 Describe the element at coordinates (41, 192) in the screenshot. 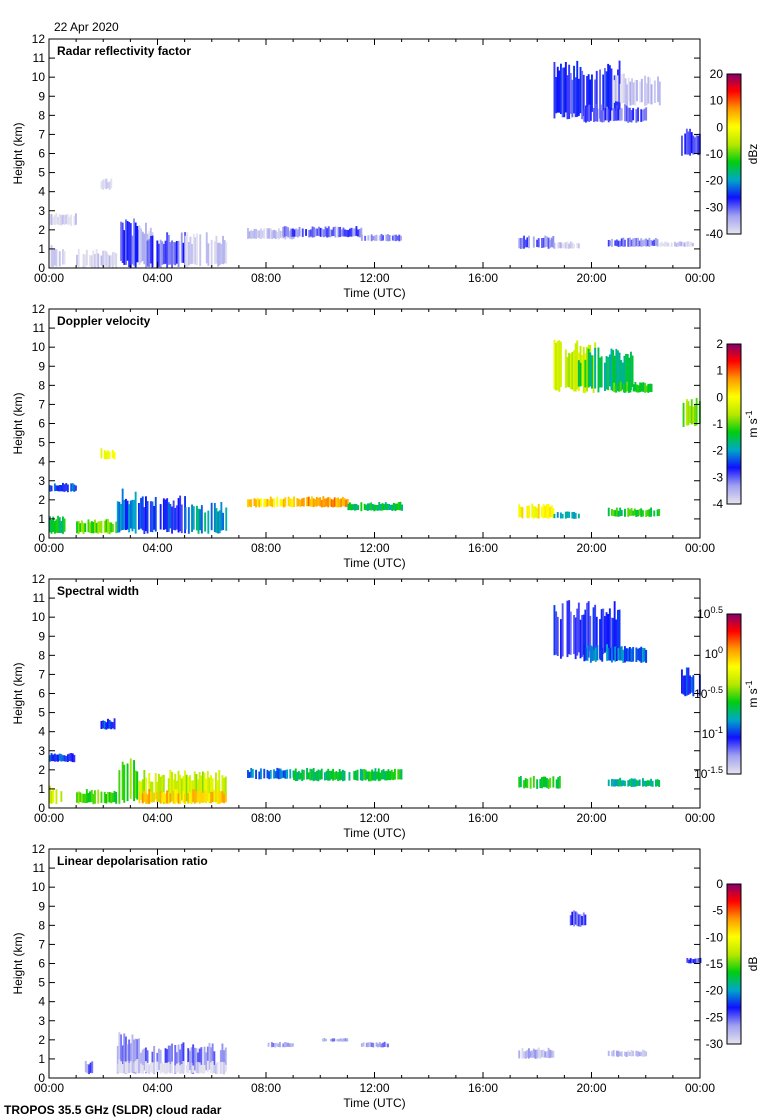

I see `y-tick-label: 4` at that location.